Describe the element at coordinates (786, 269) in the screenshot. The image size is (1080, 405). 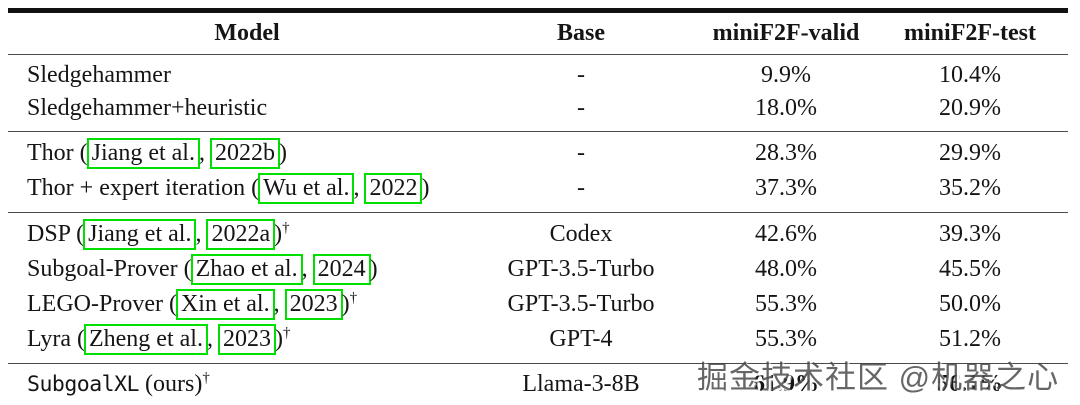
I see `cell-valid: 48.0%` at that location.